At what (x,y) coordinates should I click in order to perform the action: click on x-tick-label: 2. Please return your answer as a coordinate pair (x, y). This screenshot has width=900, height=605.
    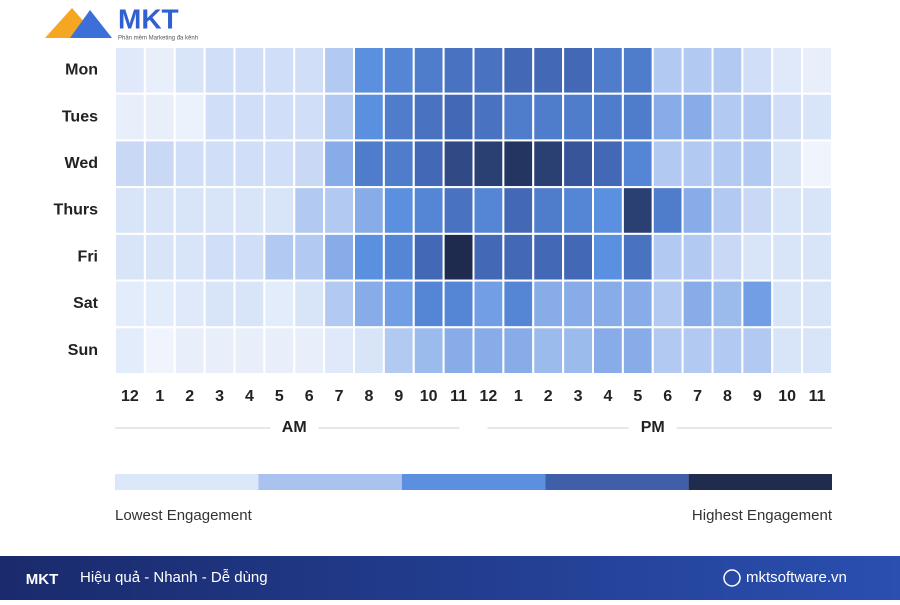
    Looking at the image, I should click on (189, 396).